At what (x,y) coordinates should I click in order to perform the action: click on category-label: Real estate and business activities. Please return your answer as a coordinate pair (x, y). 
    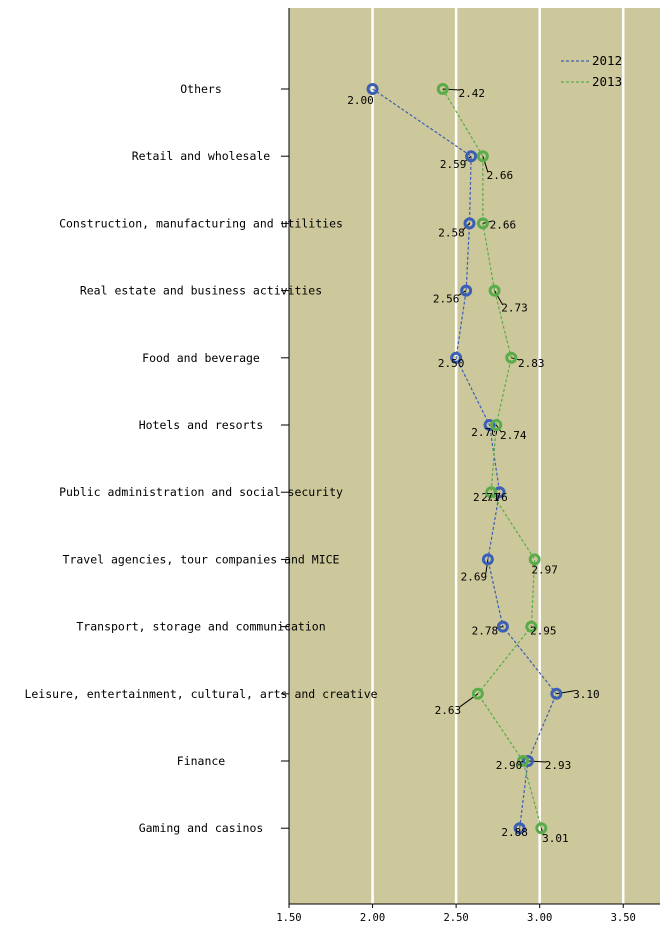
    Looking at the image, I should click on (201, 291).